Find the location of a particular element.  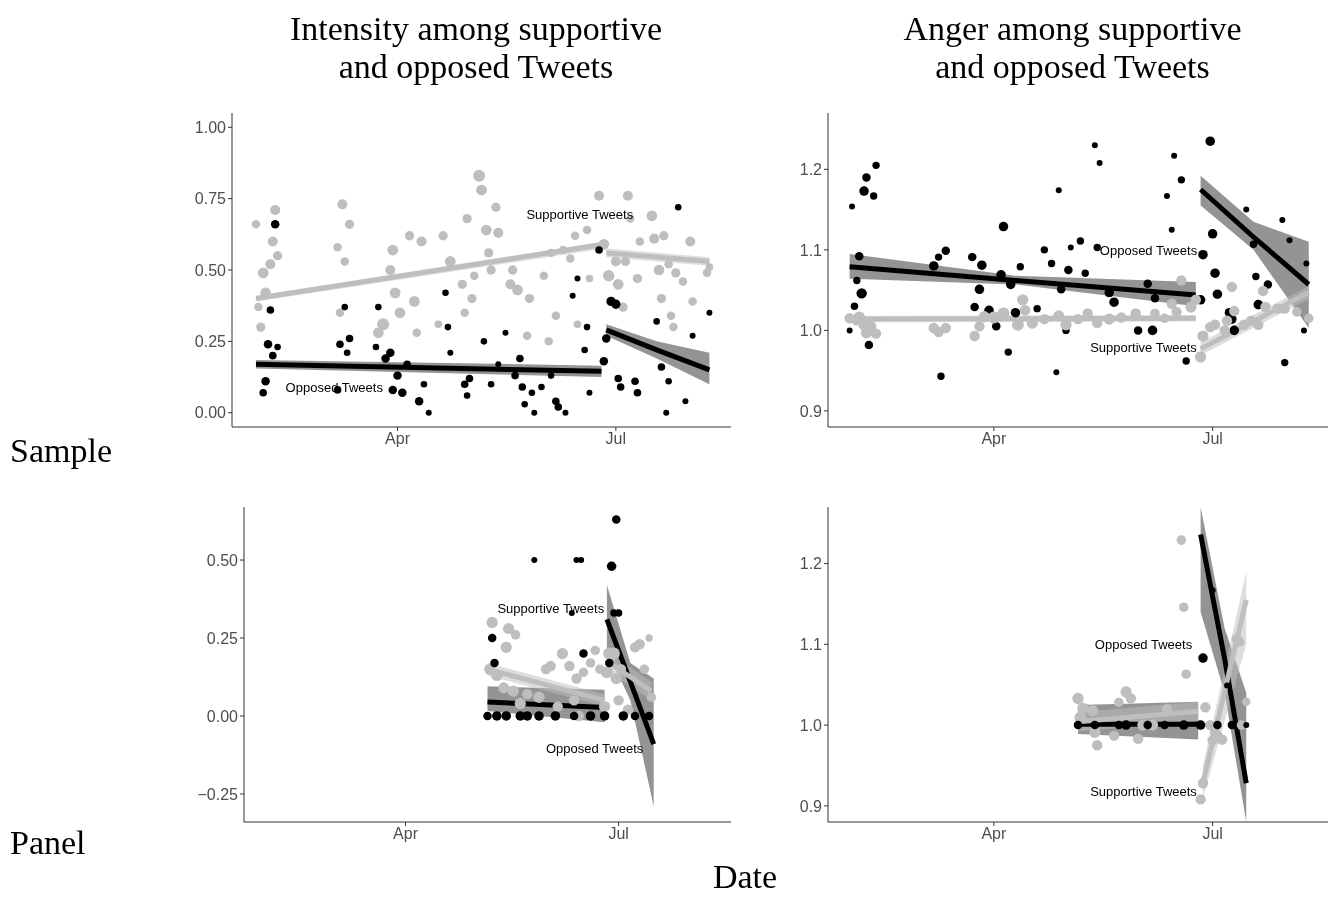

y-axis-title: Panel is located at coordinates (48, 843).